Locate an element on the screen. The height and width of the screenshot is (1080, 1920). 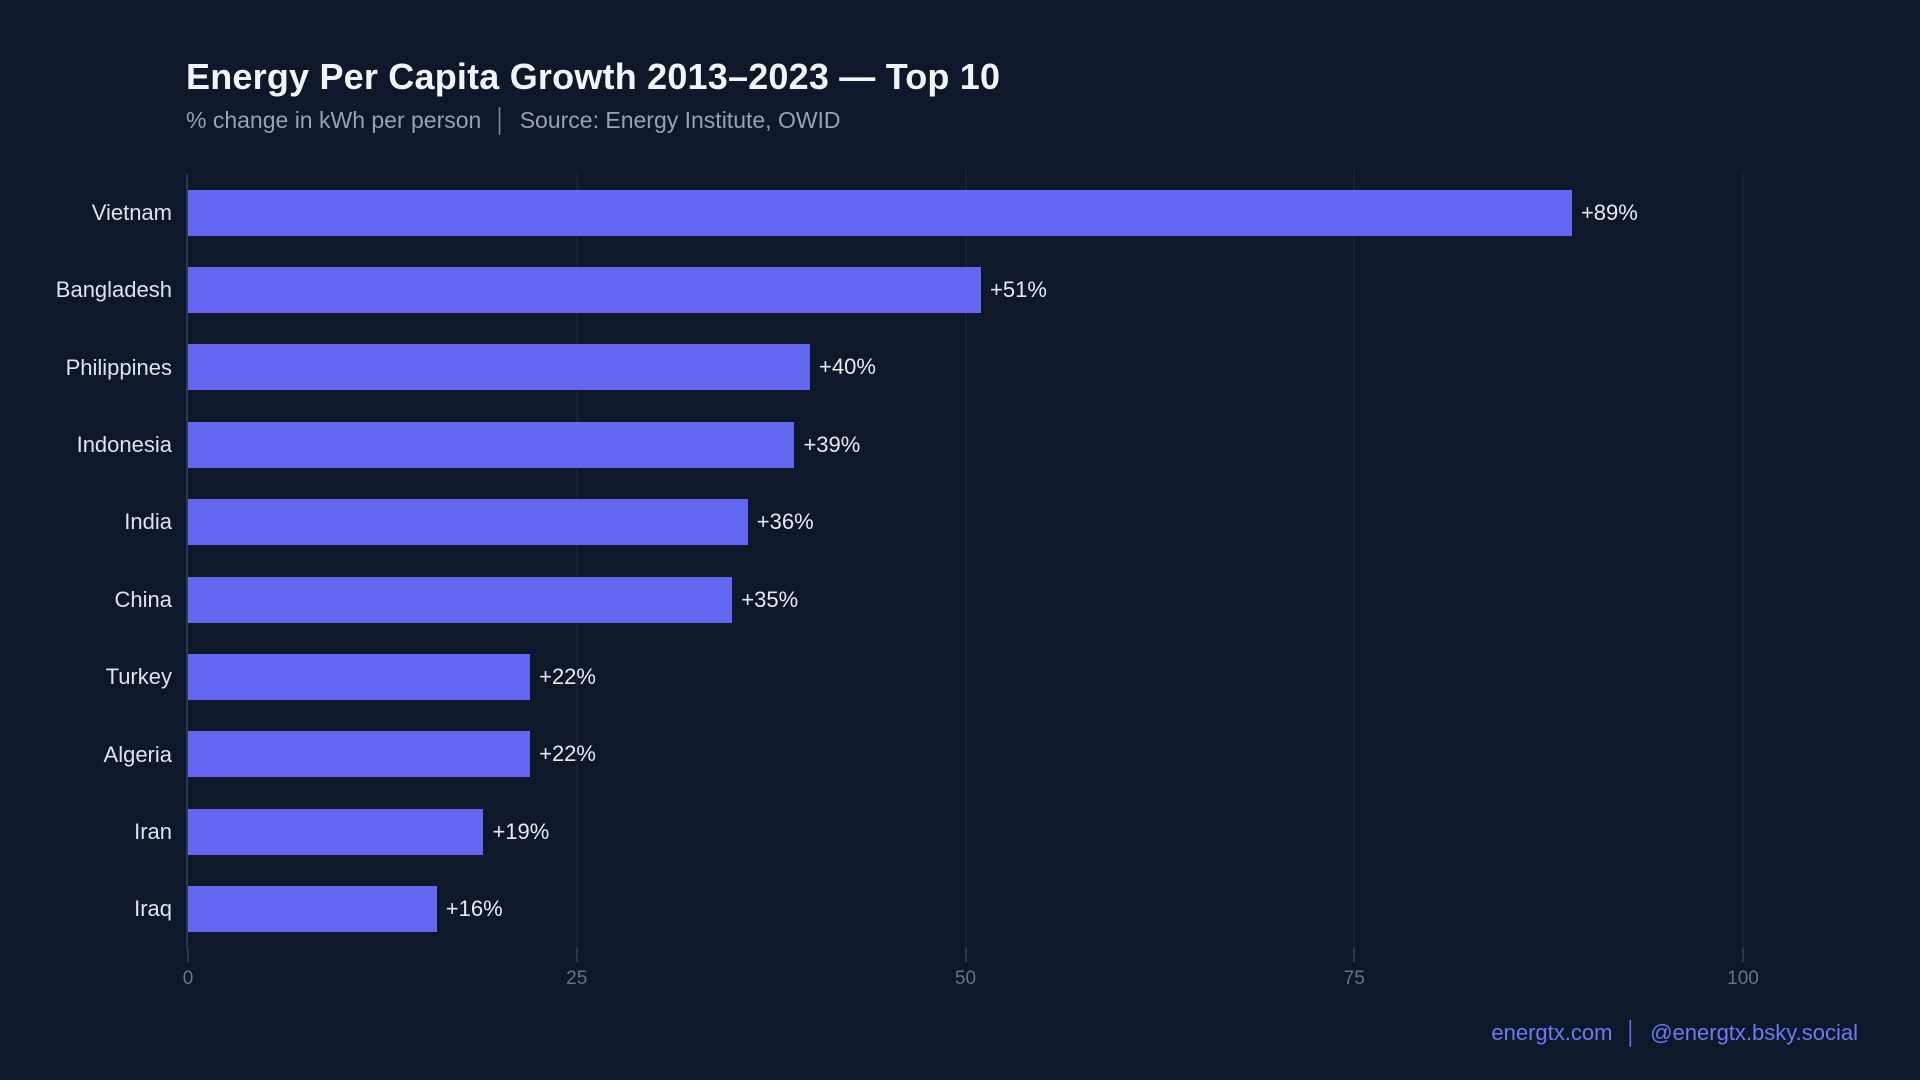
category-label: Indonesia is located at coordinates (124, 444).